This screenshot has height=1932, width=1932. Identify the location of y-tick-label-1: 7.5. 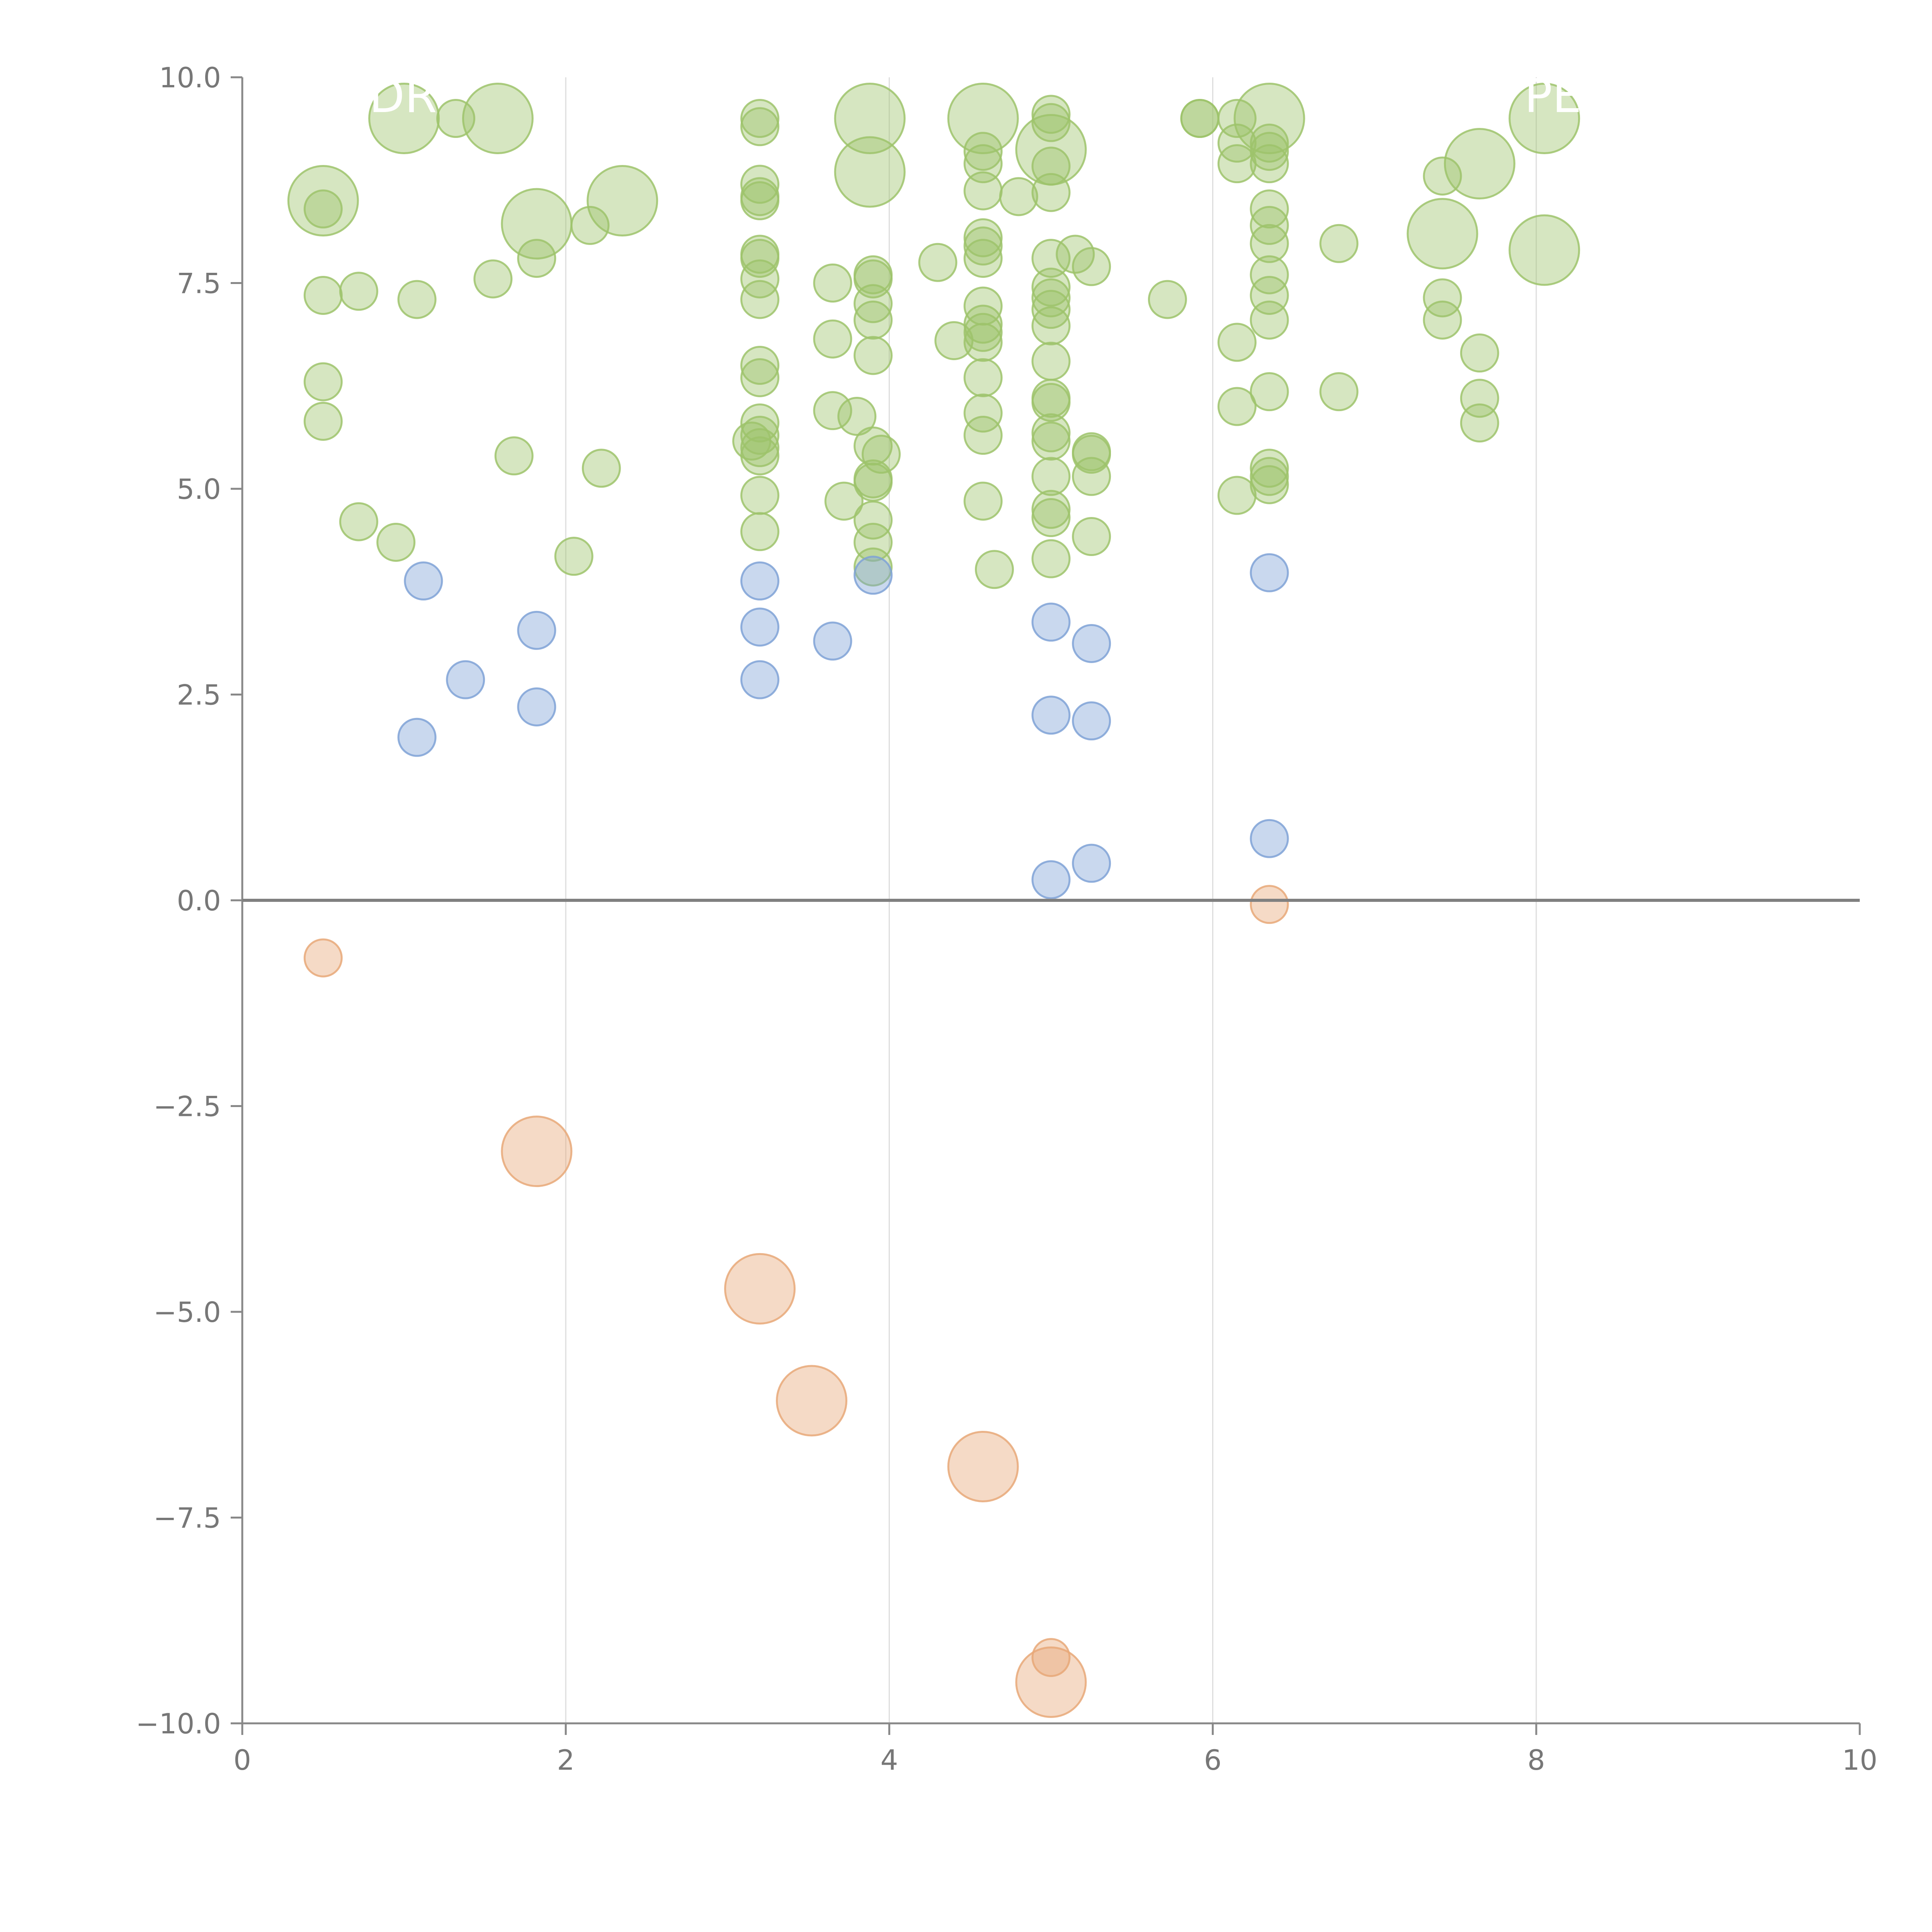
(199, 284).